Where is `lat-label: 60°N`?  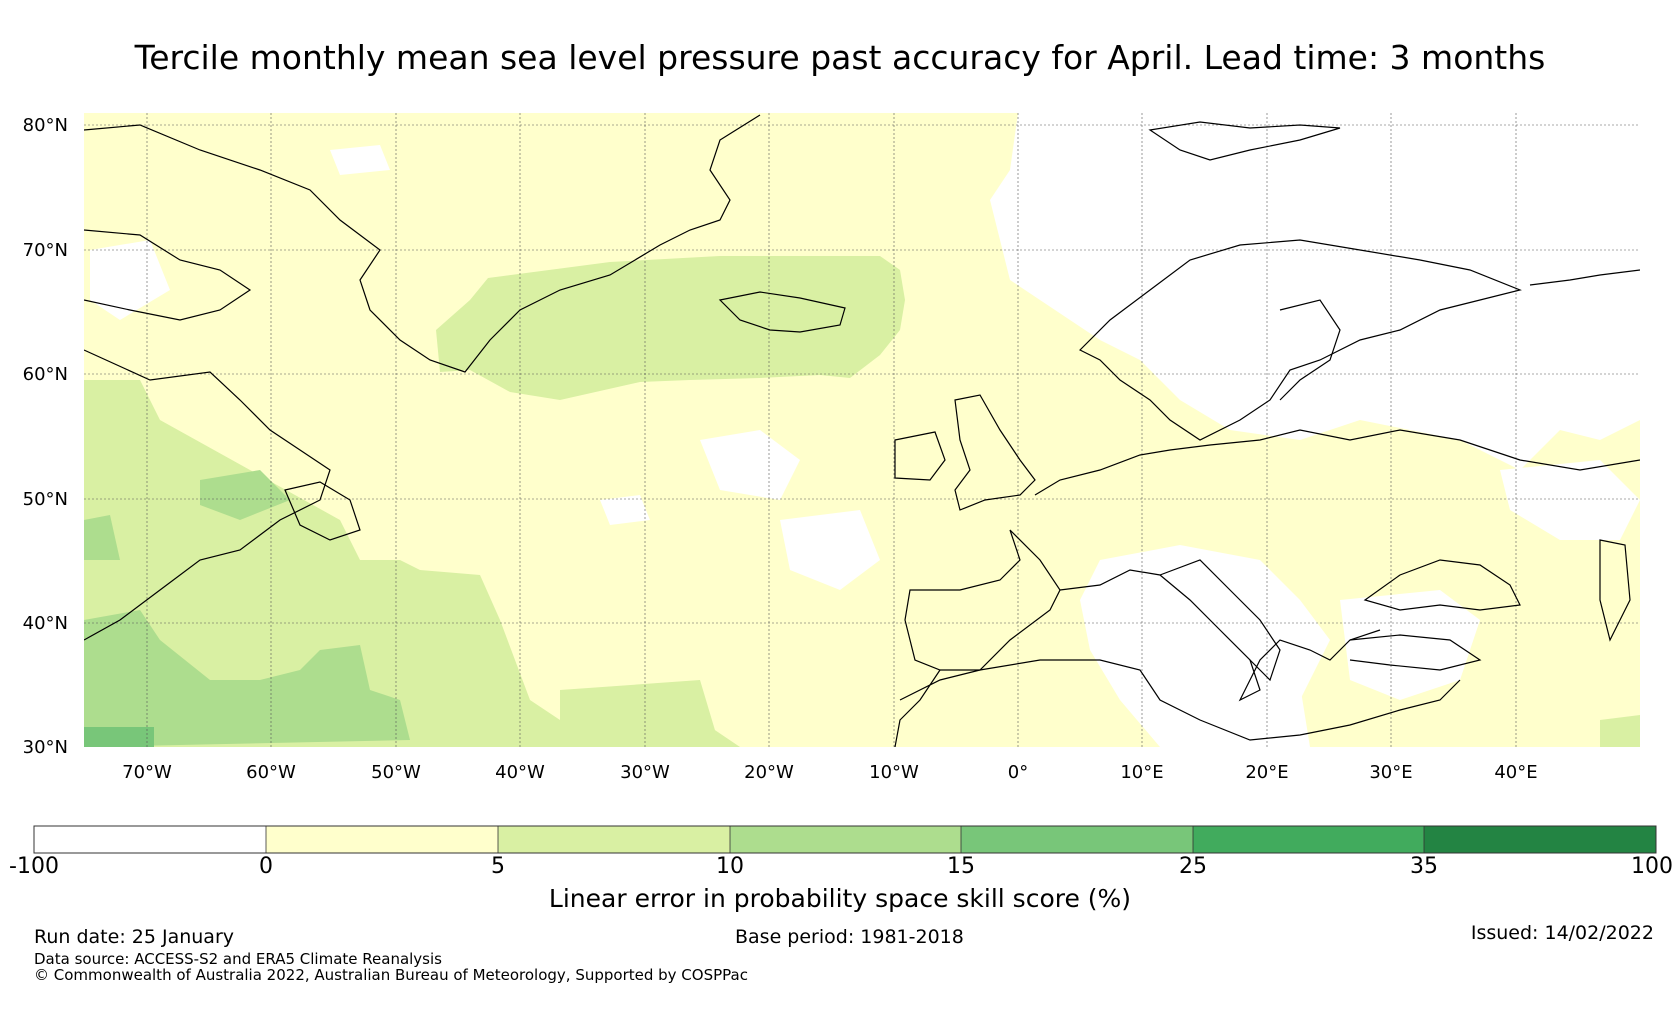
lat-label: 60°N is located at coordinates (45, 374).